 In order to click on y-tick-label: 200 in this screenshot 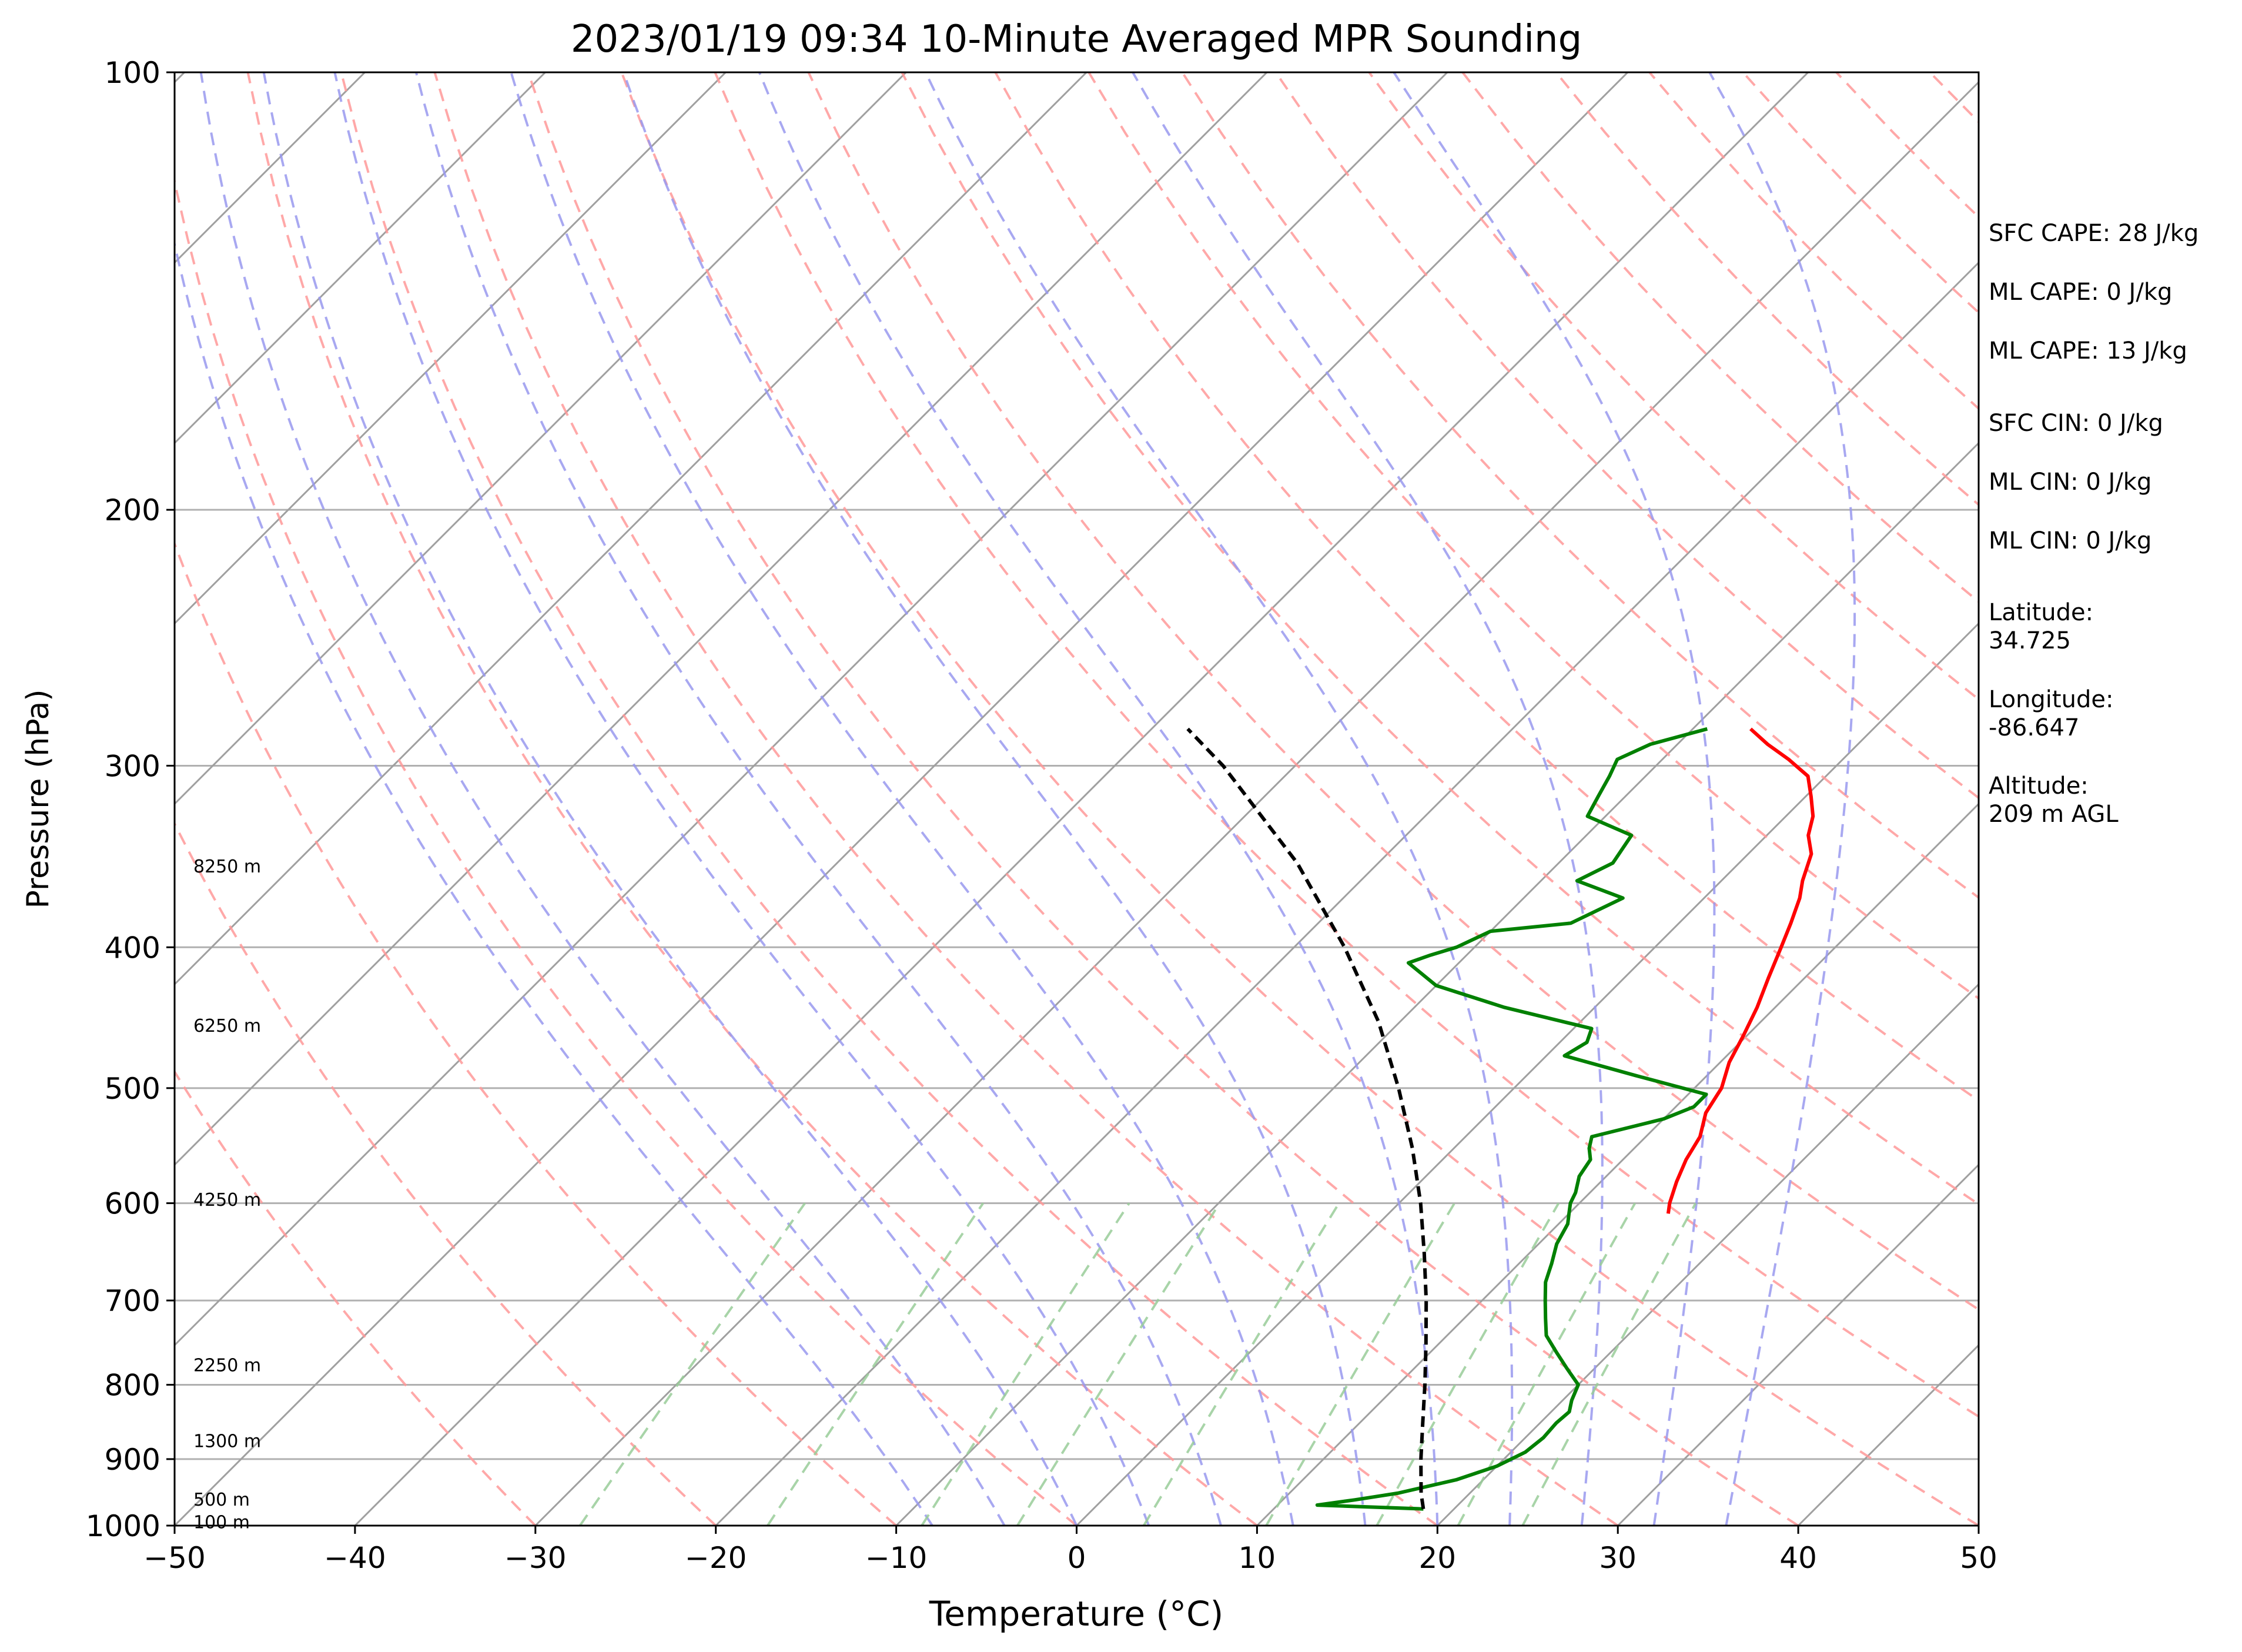, I will do `click(133, 510)`.